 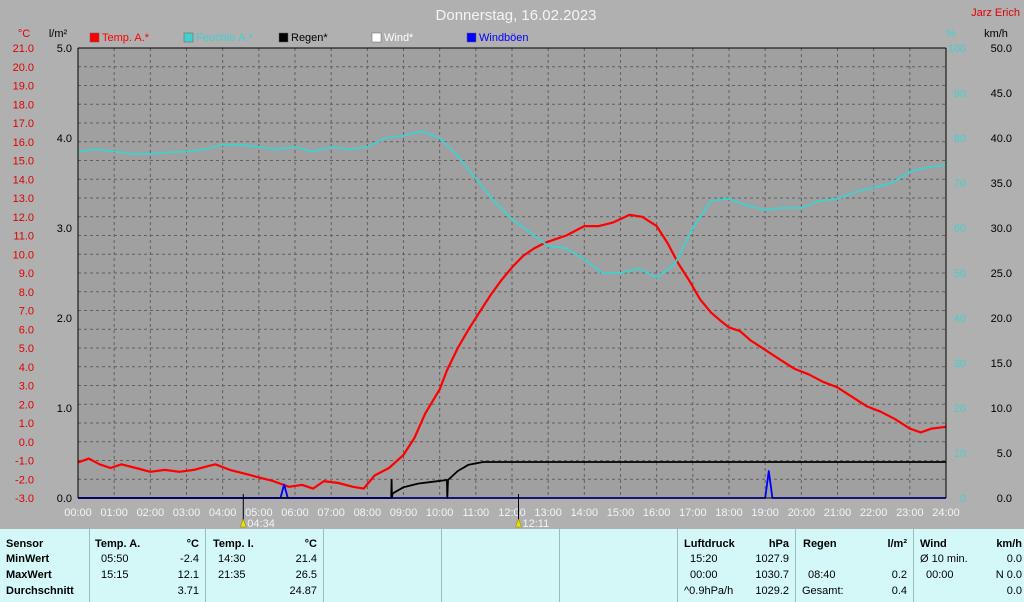 What do you see at coordinates (64, 49) in the screenshot?
I see `rain-tick-label: 5.0` at bounding box center [64, 49].